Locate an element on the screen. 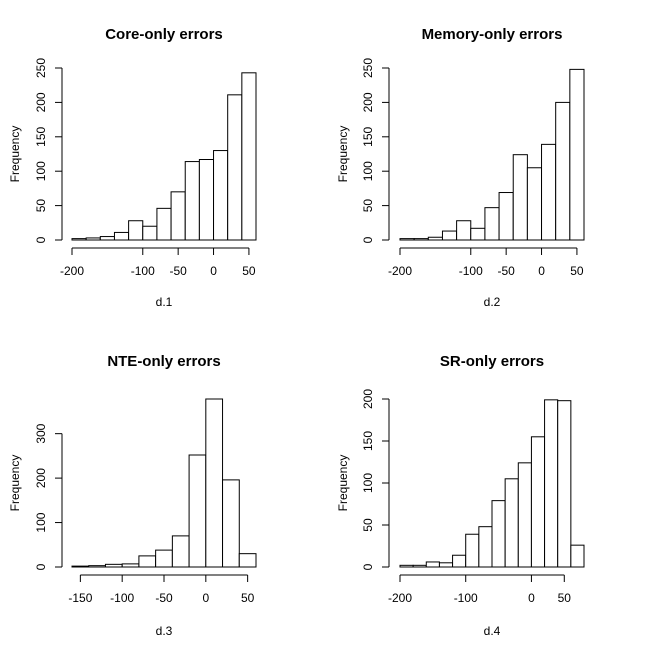  x-axis-label: d.4 is located at coordinates (492, 631).